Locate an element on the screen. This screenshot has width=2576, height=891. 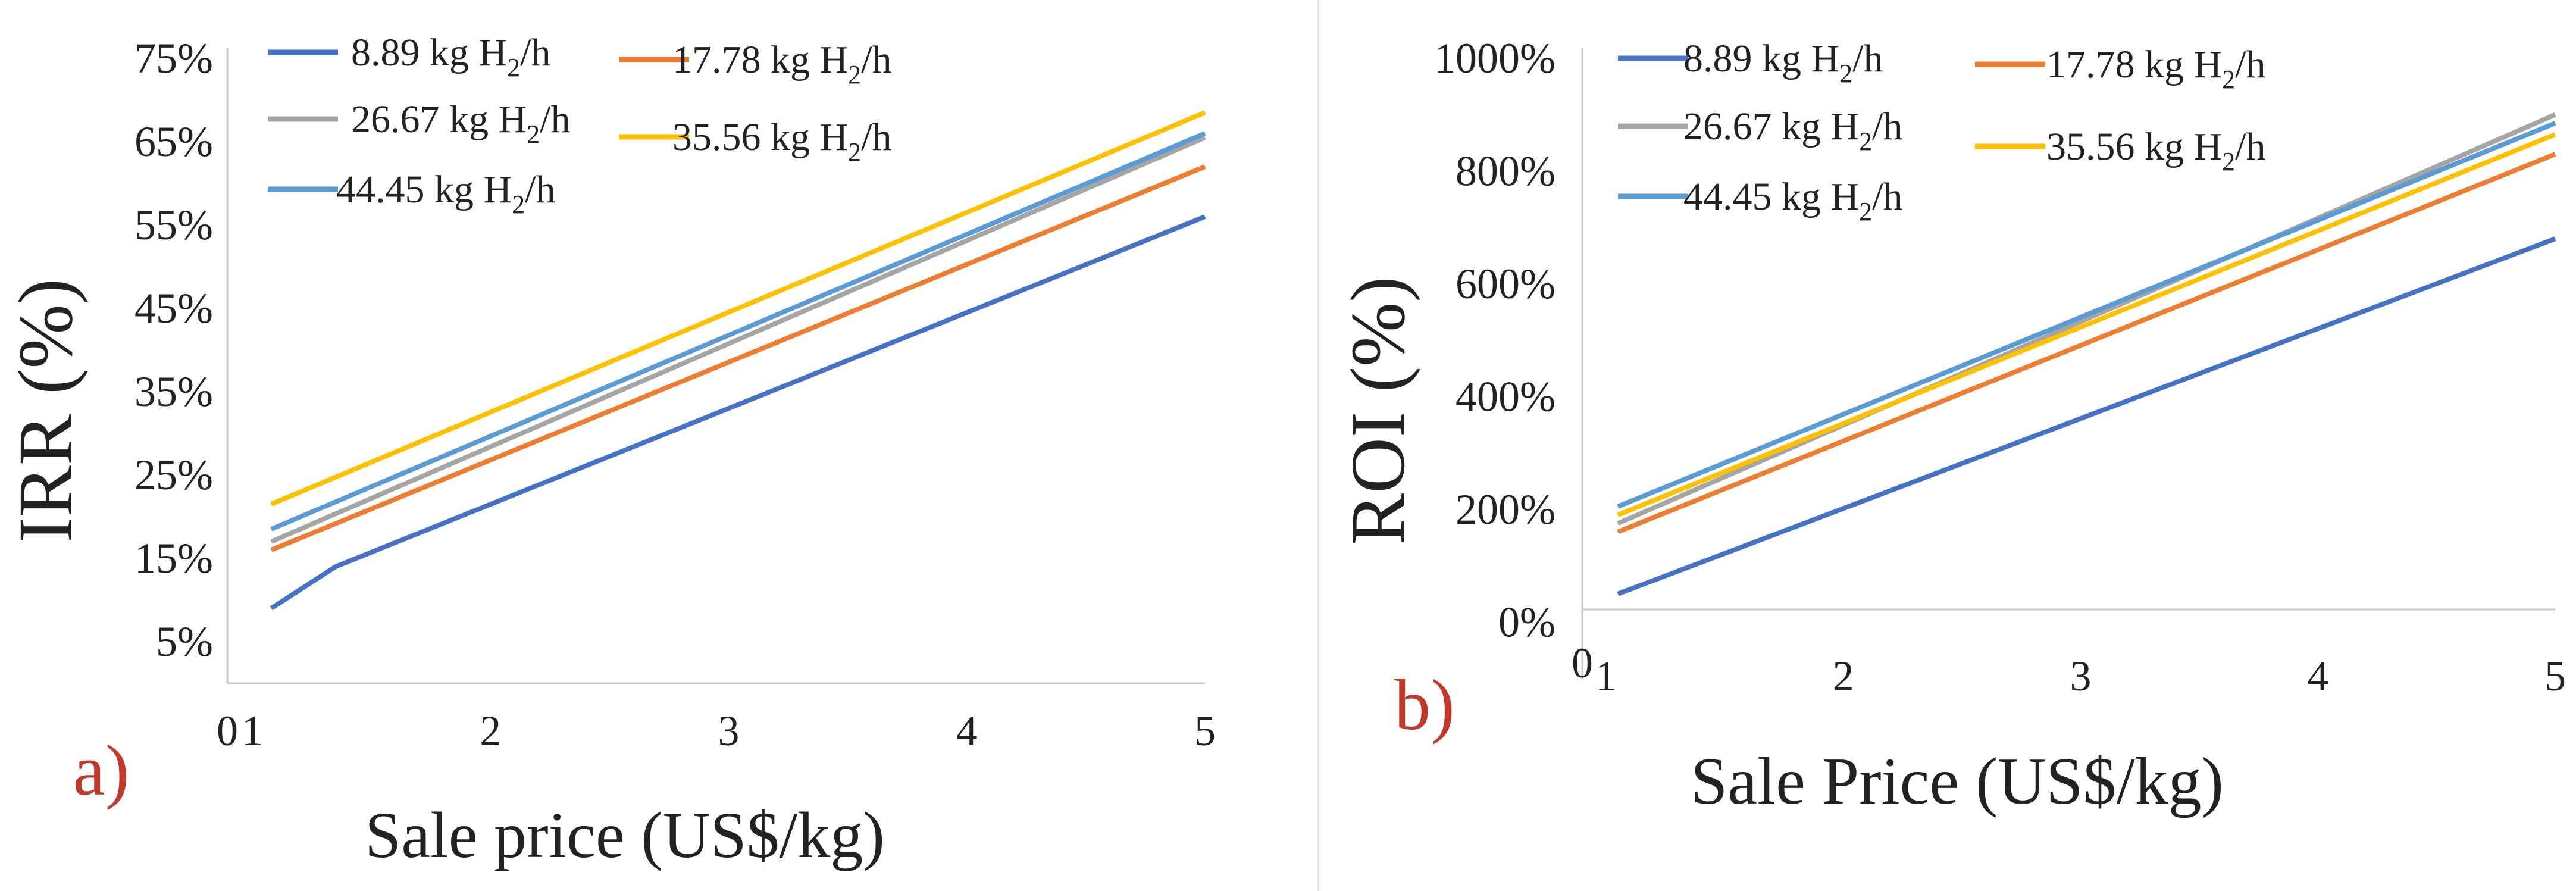
y-tick-label: 200% is located at coordinates (1505, 509).